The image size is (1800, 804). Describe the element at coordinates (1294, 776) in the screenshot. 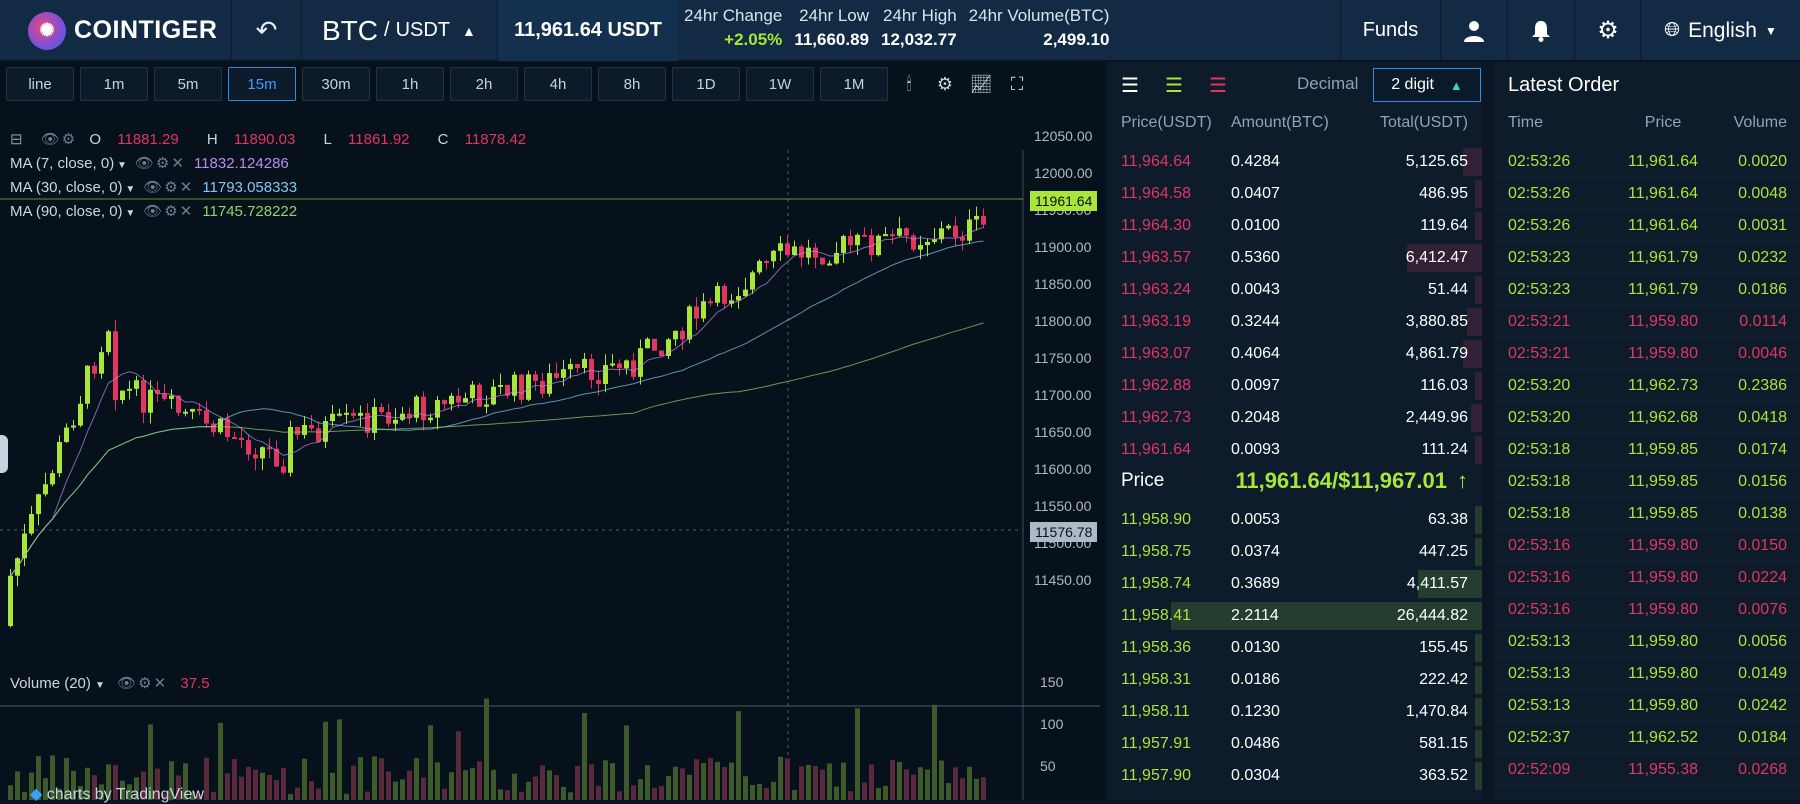

I see `bid-row: 11,957.90 0.0304 363.52` at that location.